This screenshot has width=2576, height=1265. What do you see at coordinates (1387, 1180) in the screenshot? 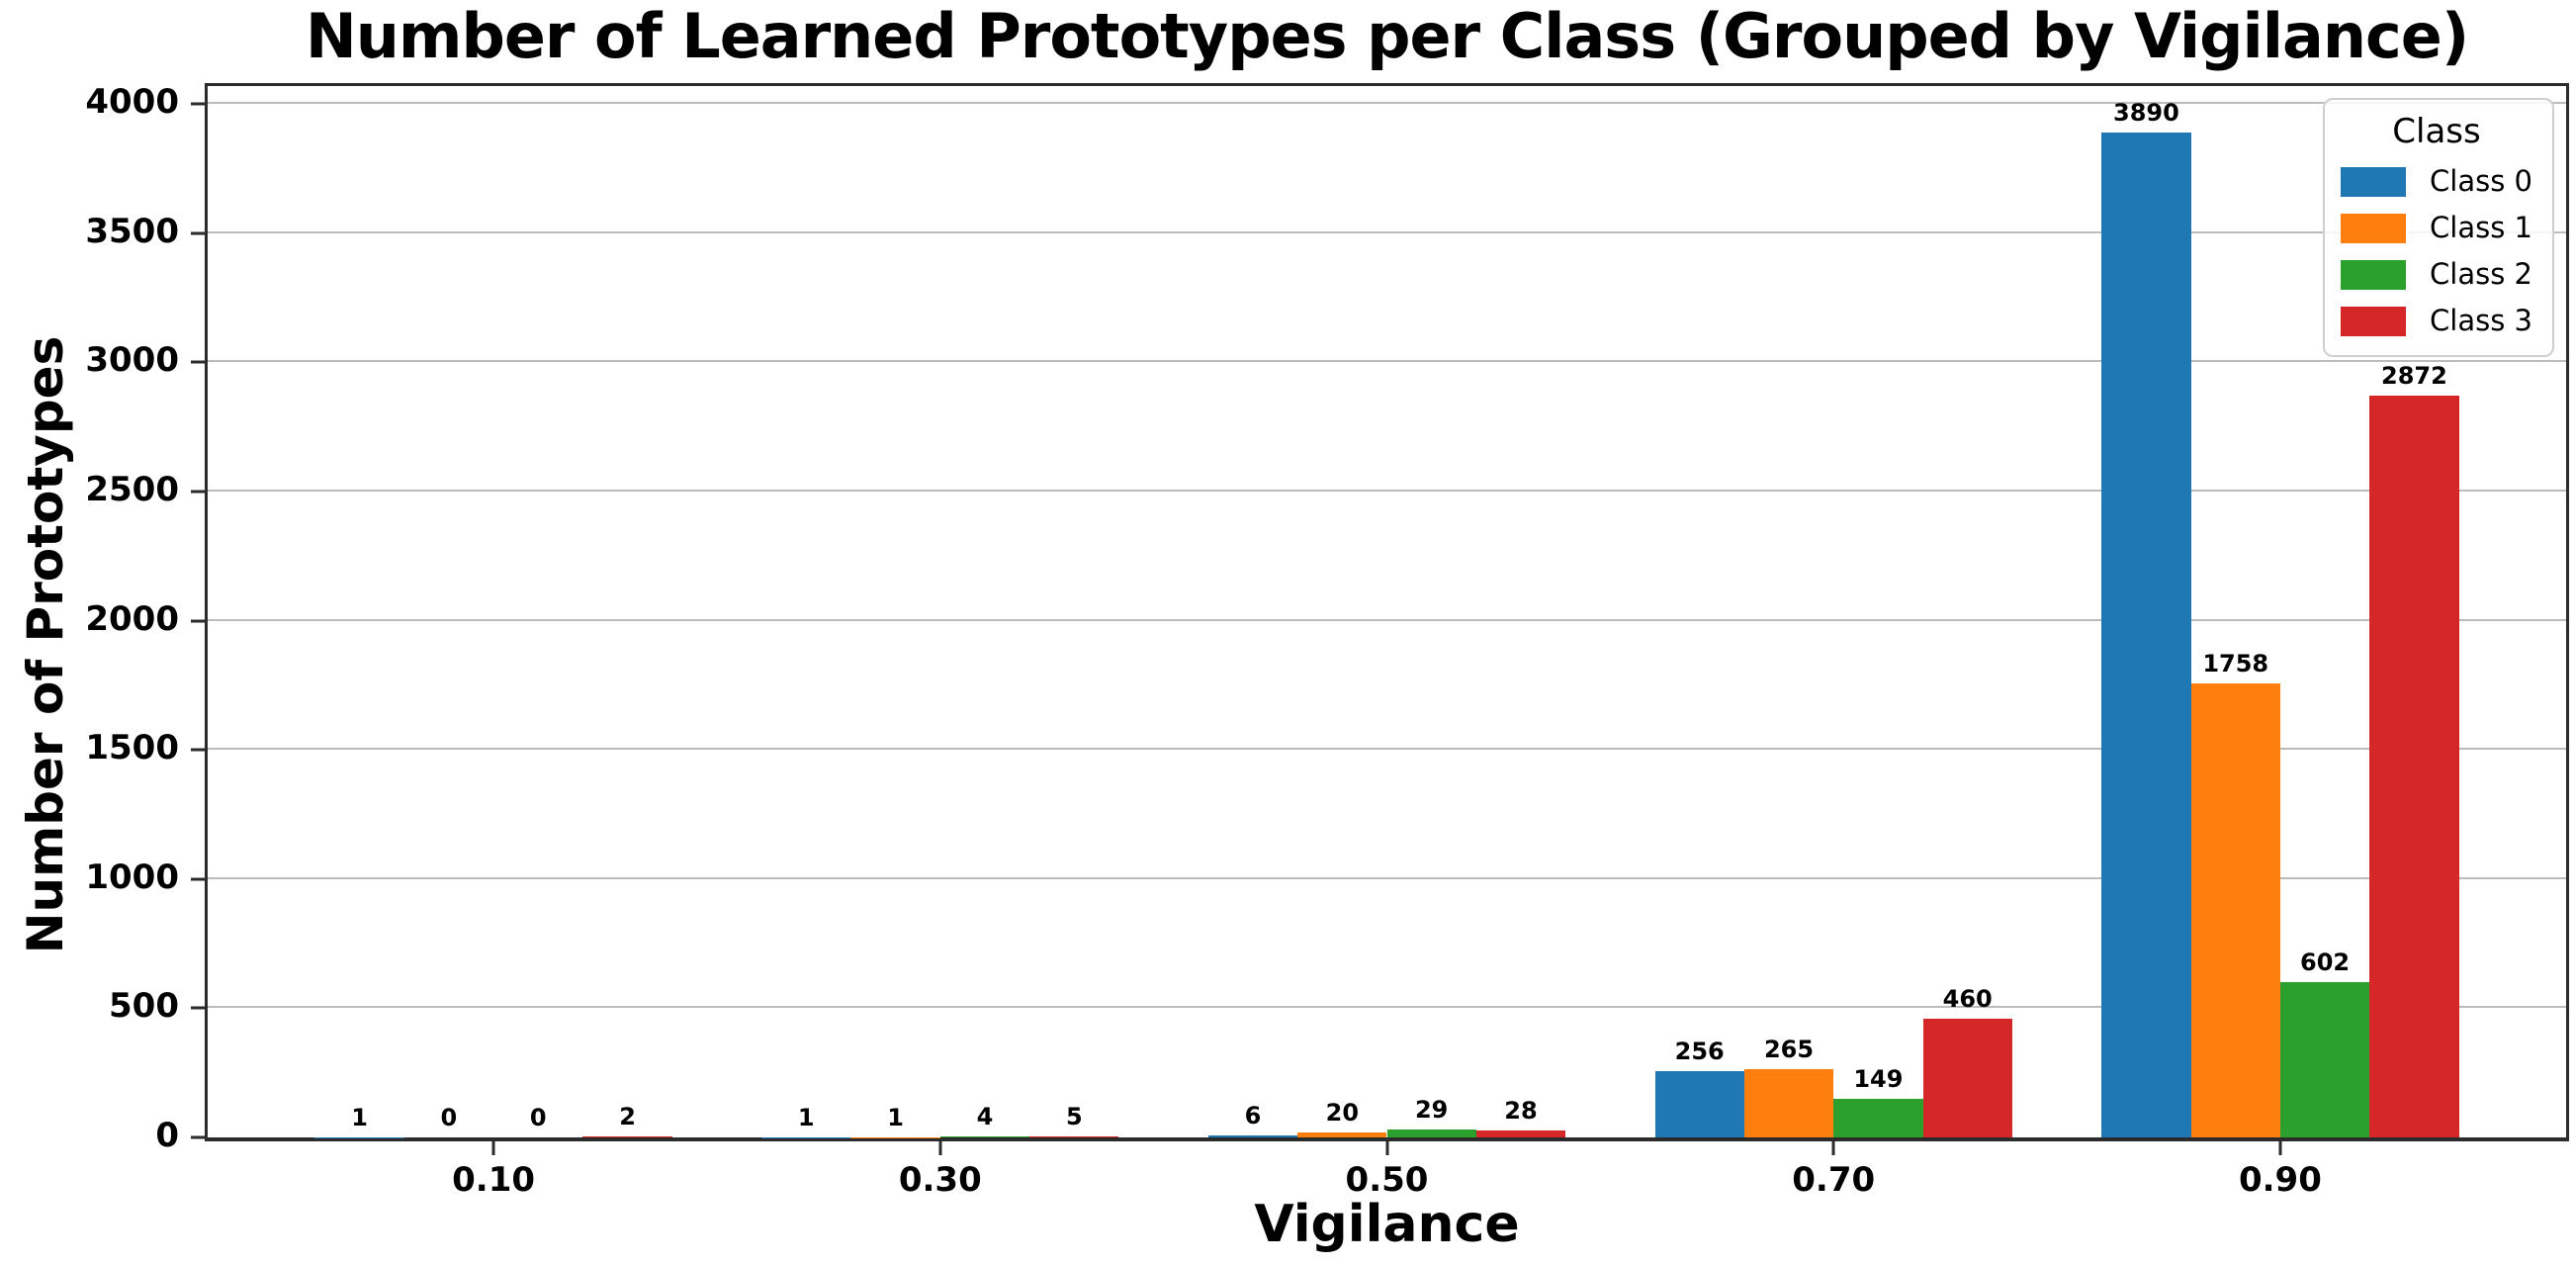
I see `x-tick-label-0-50: 0.50` at bounding box center [1387, 1180].